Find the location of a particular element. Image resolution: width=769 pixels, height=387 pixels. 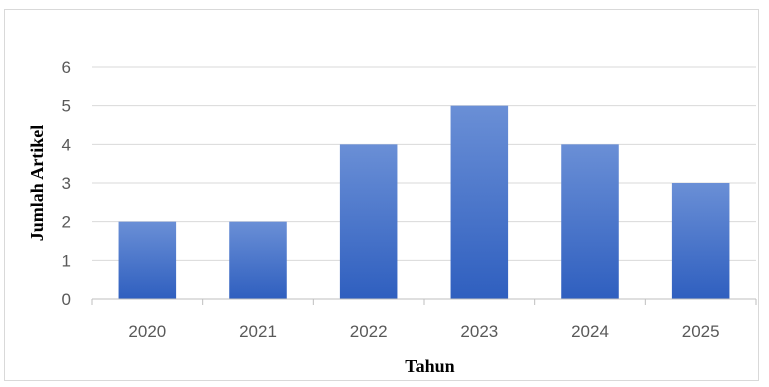

y-tick-label: 5 is located at coordinates (66, 106).